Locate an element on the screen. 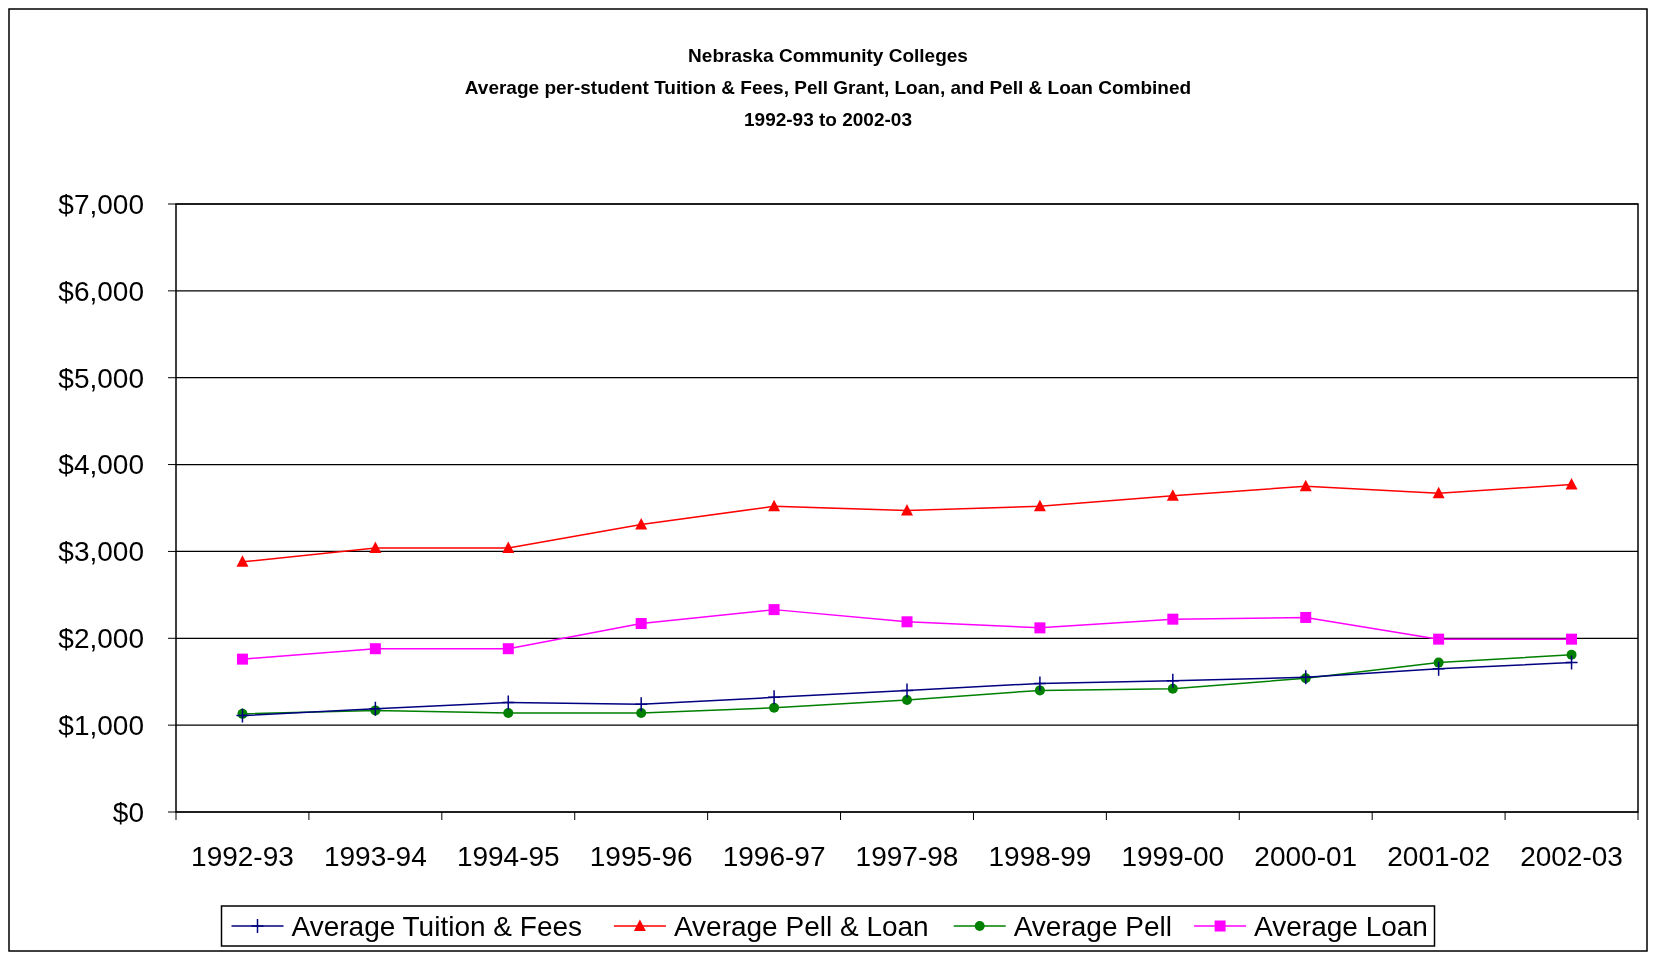 This screenshot has height=960, width=1656. legend-label: Average Tuition & Fees is located at coordinates (437, 926).